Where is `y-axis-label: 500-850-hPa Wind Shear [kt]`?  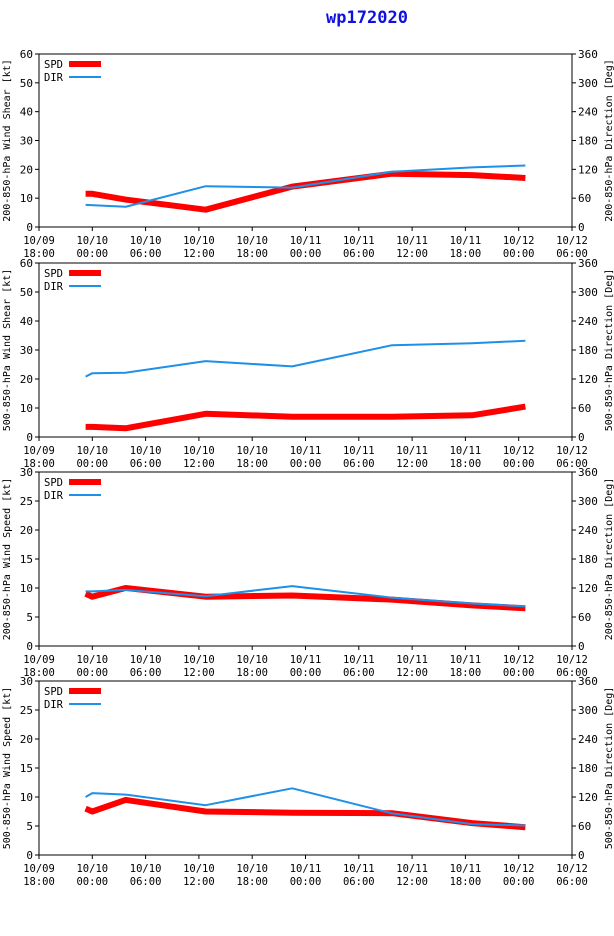 y-axis-label: 500-850-hPa Wind Shear [kt] is located at coordinates (7, 350).